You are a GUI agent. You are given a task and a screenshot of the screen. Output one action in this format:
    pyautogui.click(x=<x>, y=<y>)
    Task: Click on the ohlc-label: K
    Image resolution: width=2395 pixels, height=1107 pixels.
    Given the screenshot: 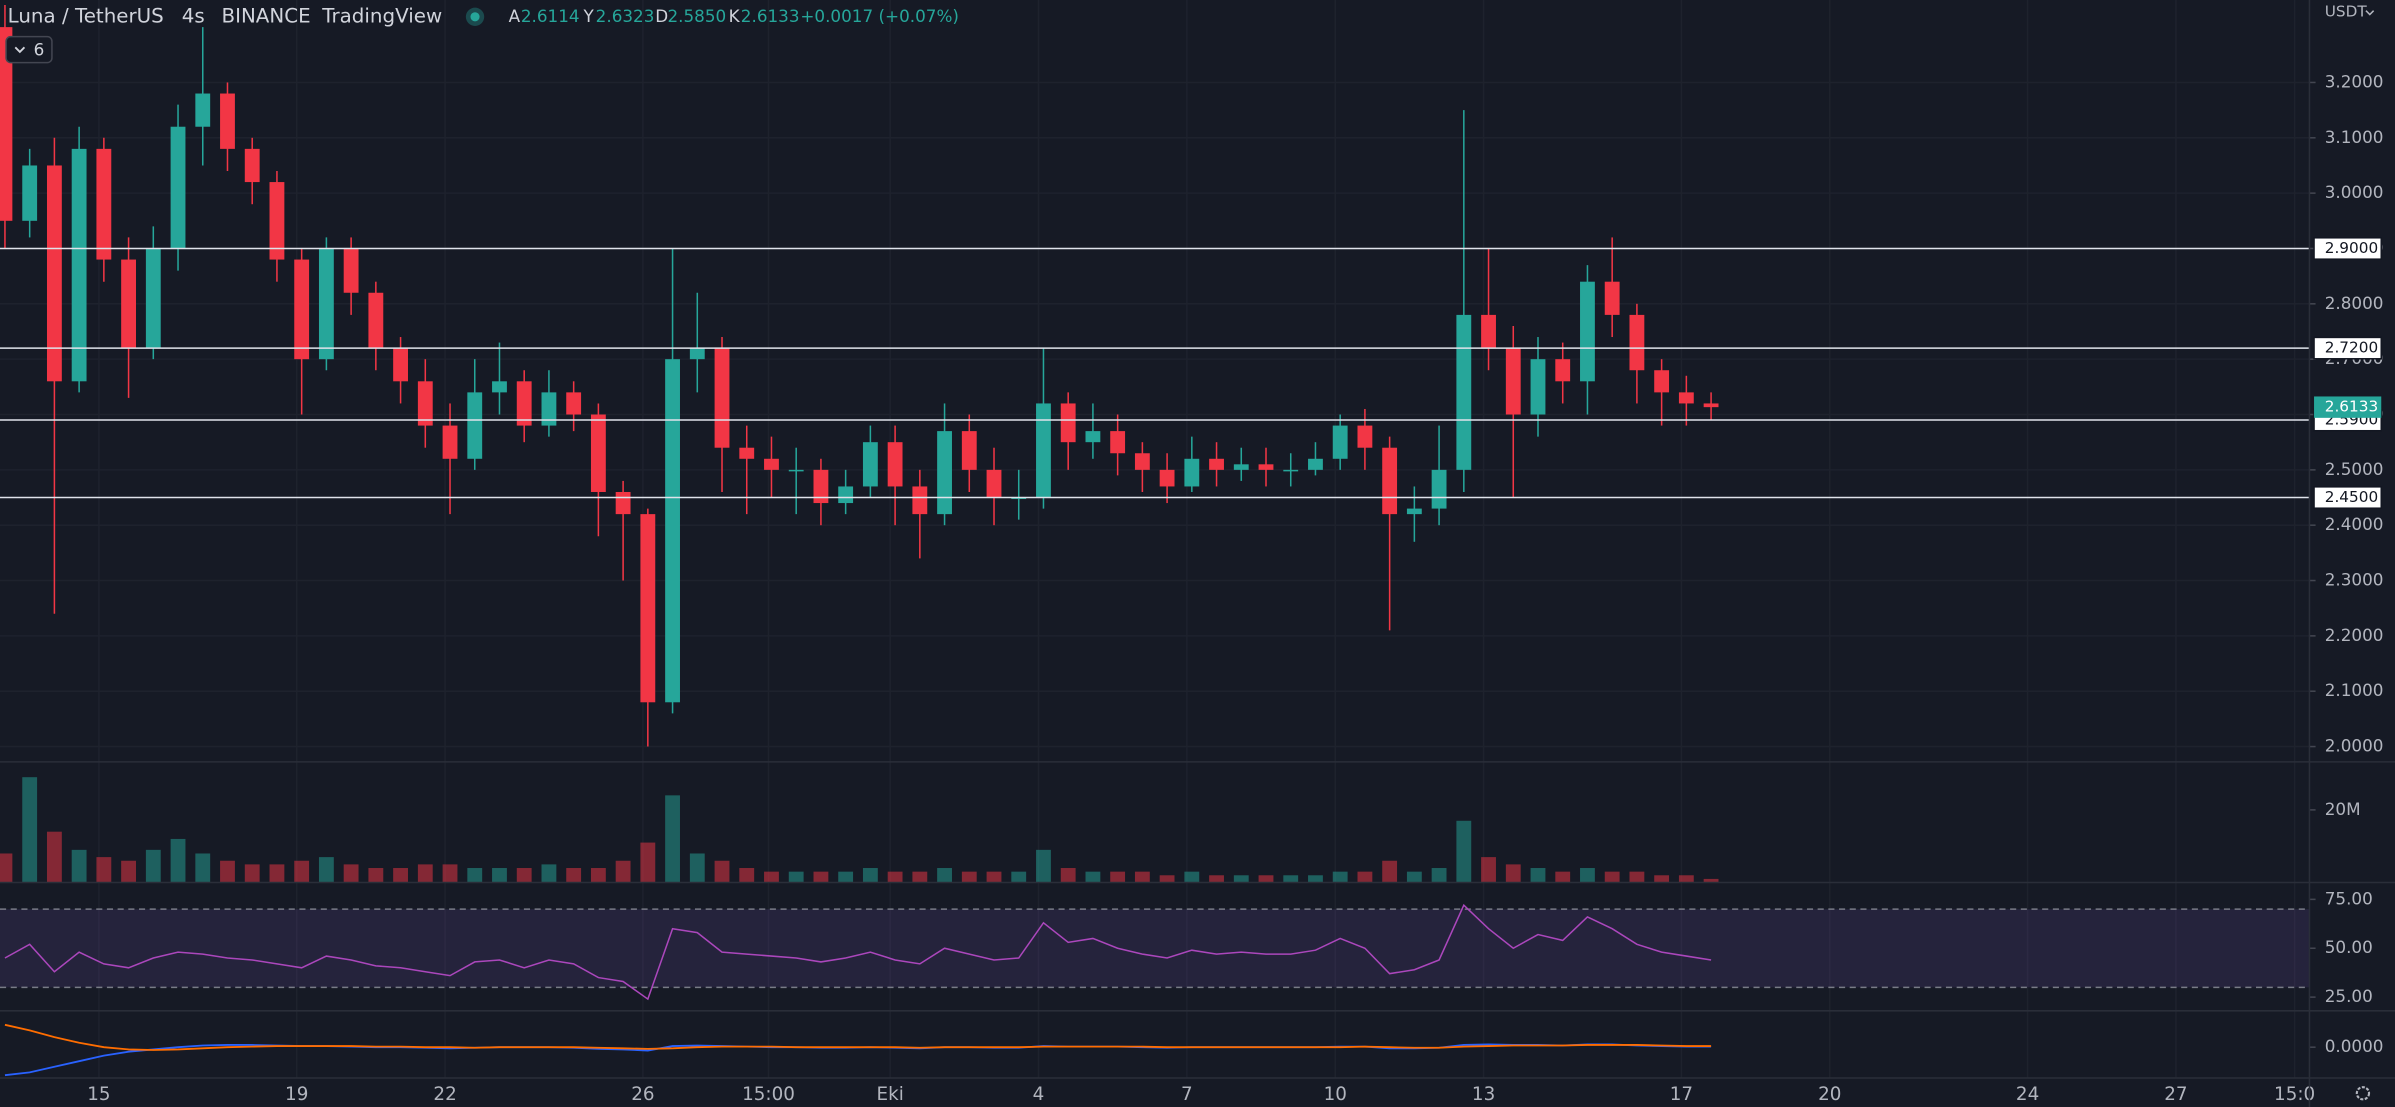 What is the action you would take?
    pyautogui.click(x=735, y=16)
    